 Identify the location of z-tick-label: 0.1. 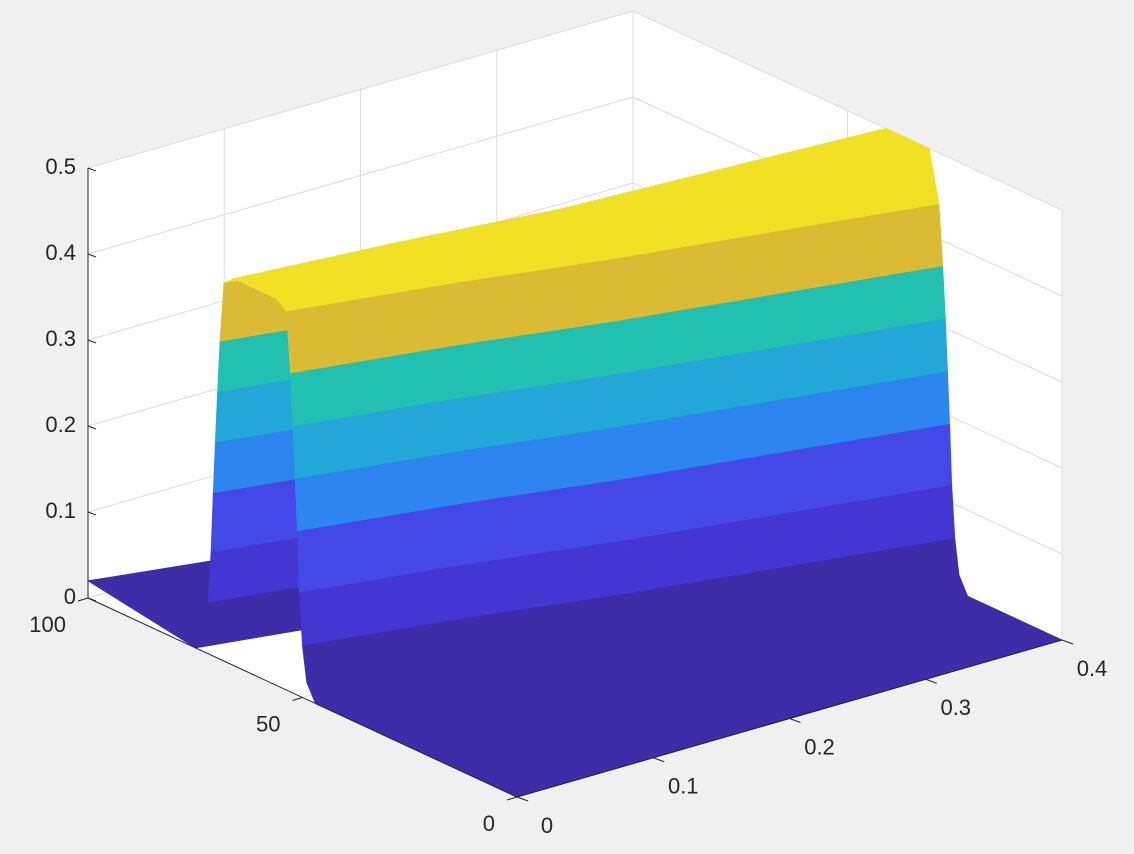
(60, 510).